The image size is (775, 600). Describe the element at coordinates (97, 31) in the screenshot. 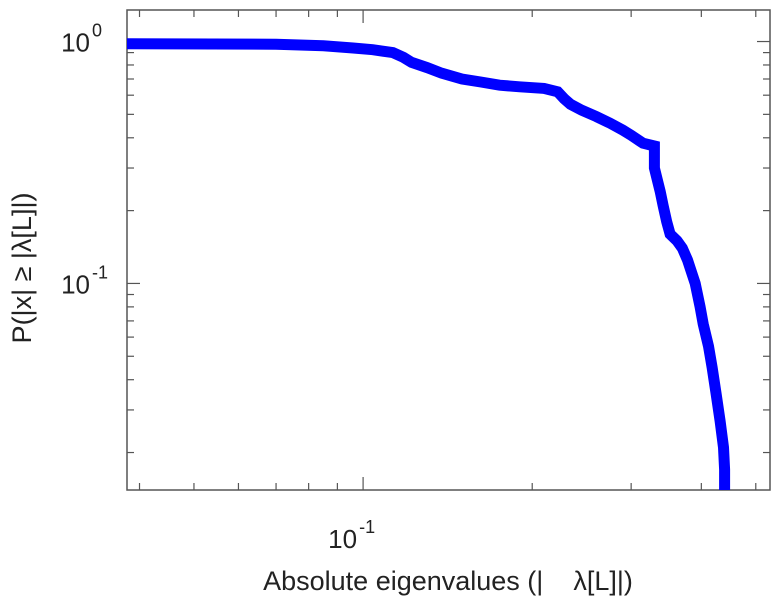

I see `y-tick-label-exponent: 0` at that location.